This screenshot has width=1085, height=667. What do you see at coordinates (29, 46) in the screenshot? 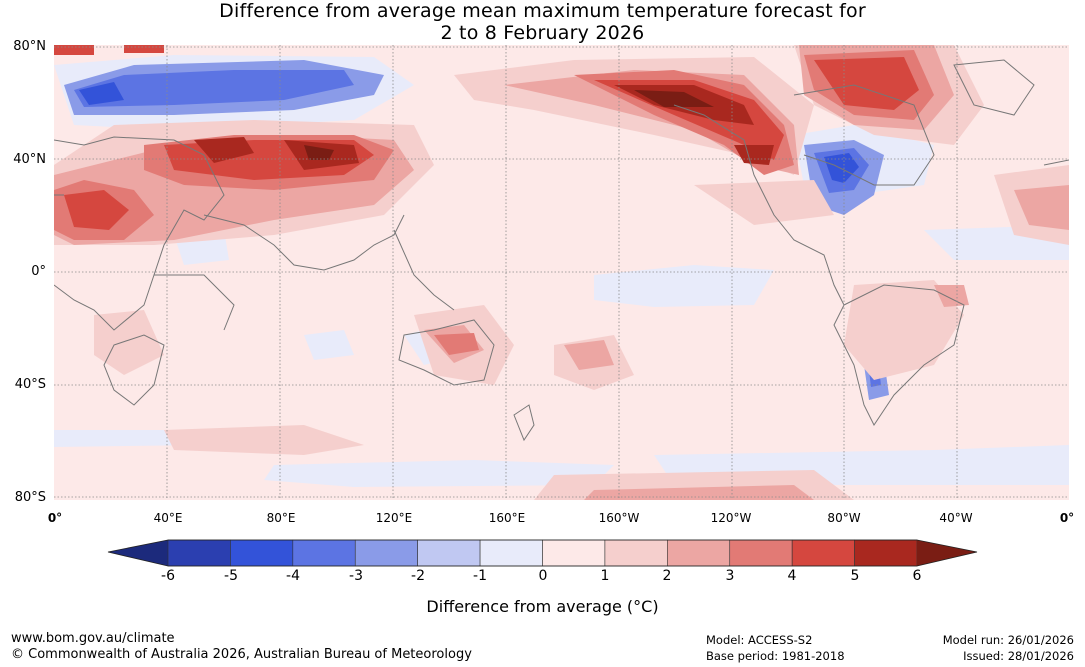
I see `lat-label-80n: 80°N` at bounding box center [29, 46].